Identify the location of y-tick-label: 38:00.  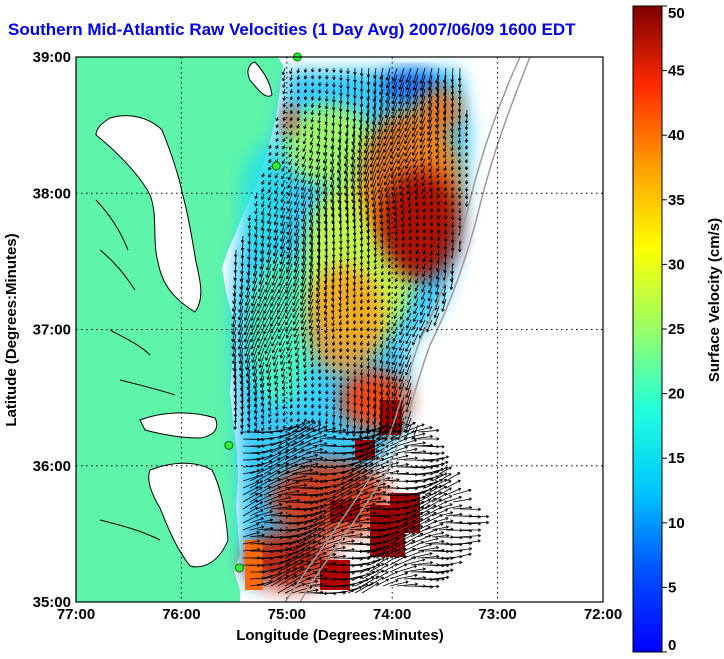
(52, 193).